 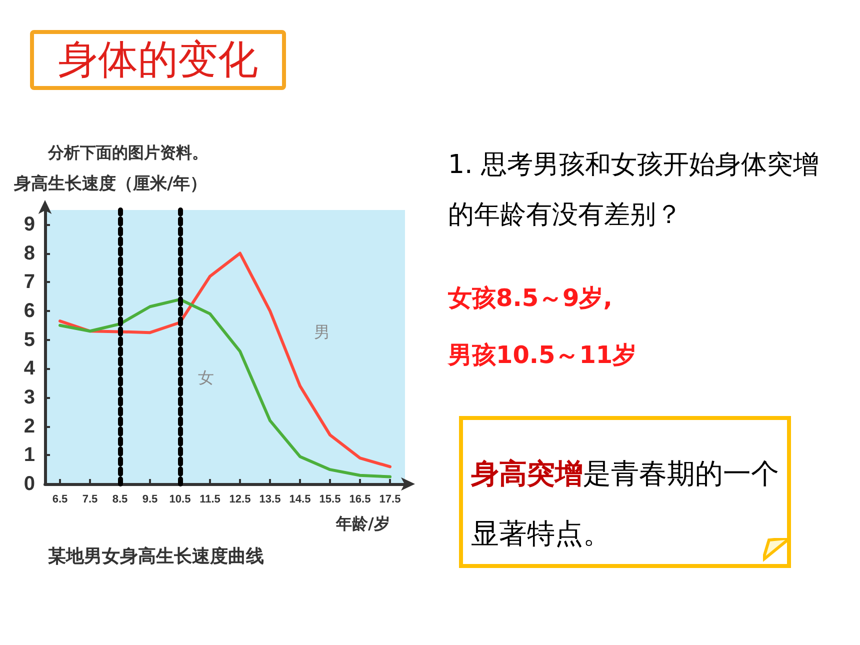 I want to click on y-tick-label: 8, so click(x=29, y=253).